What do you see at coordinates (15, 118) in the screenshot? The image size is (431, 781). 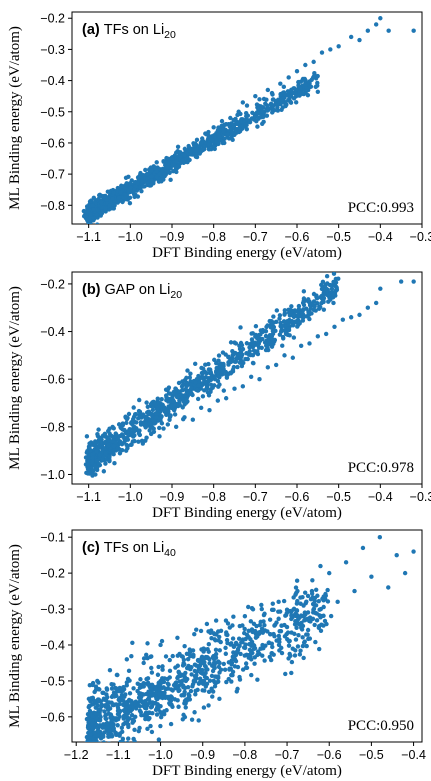 I see `y-axis-label: ML Binding energy (eV/atom)` at bounding box center [15, 118].